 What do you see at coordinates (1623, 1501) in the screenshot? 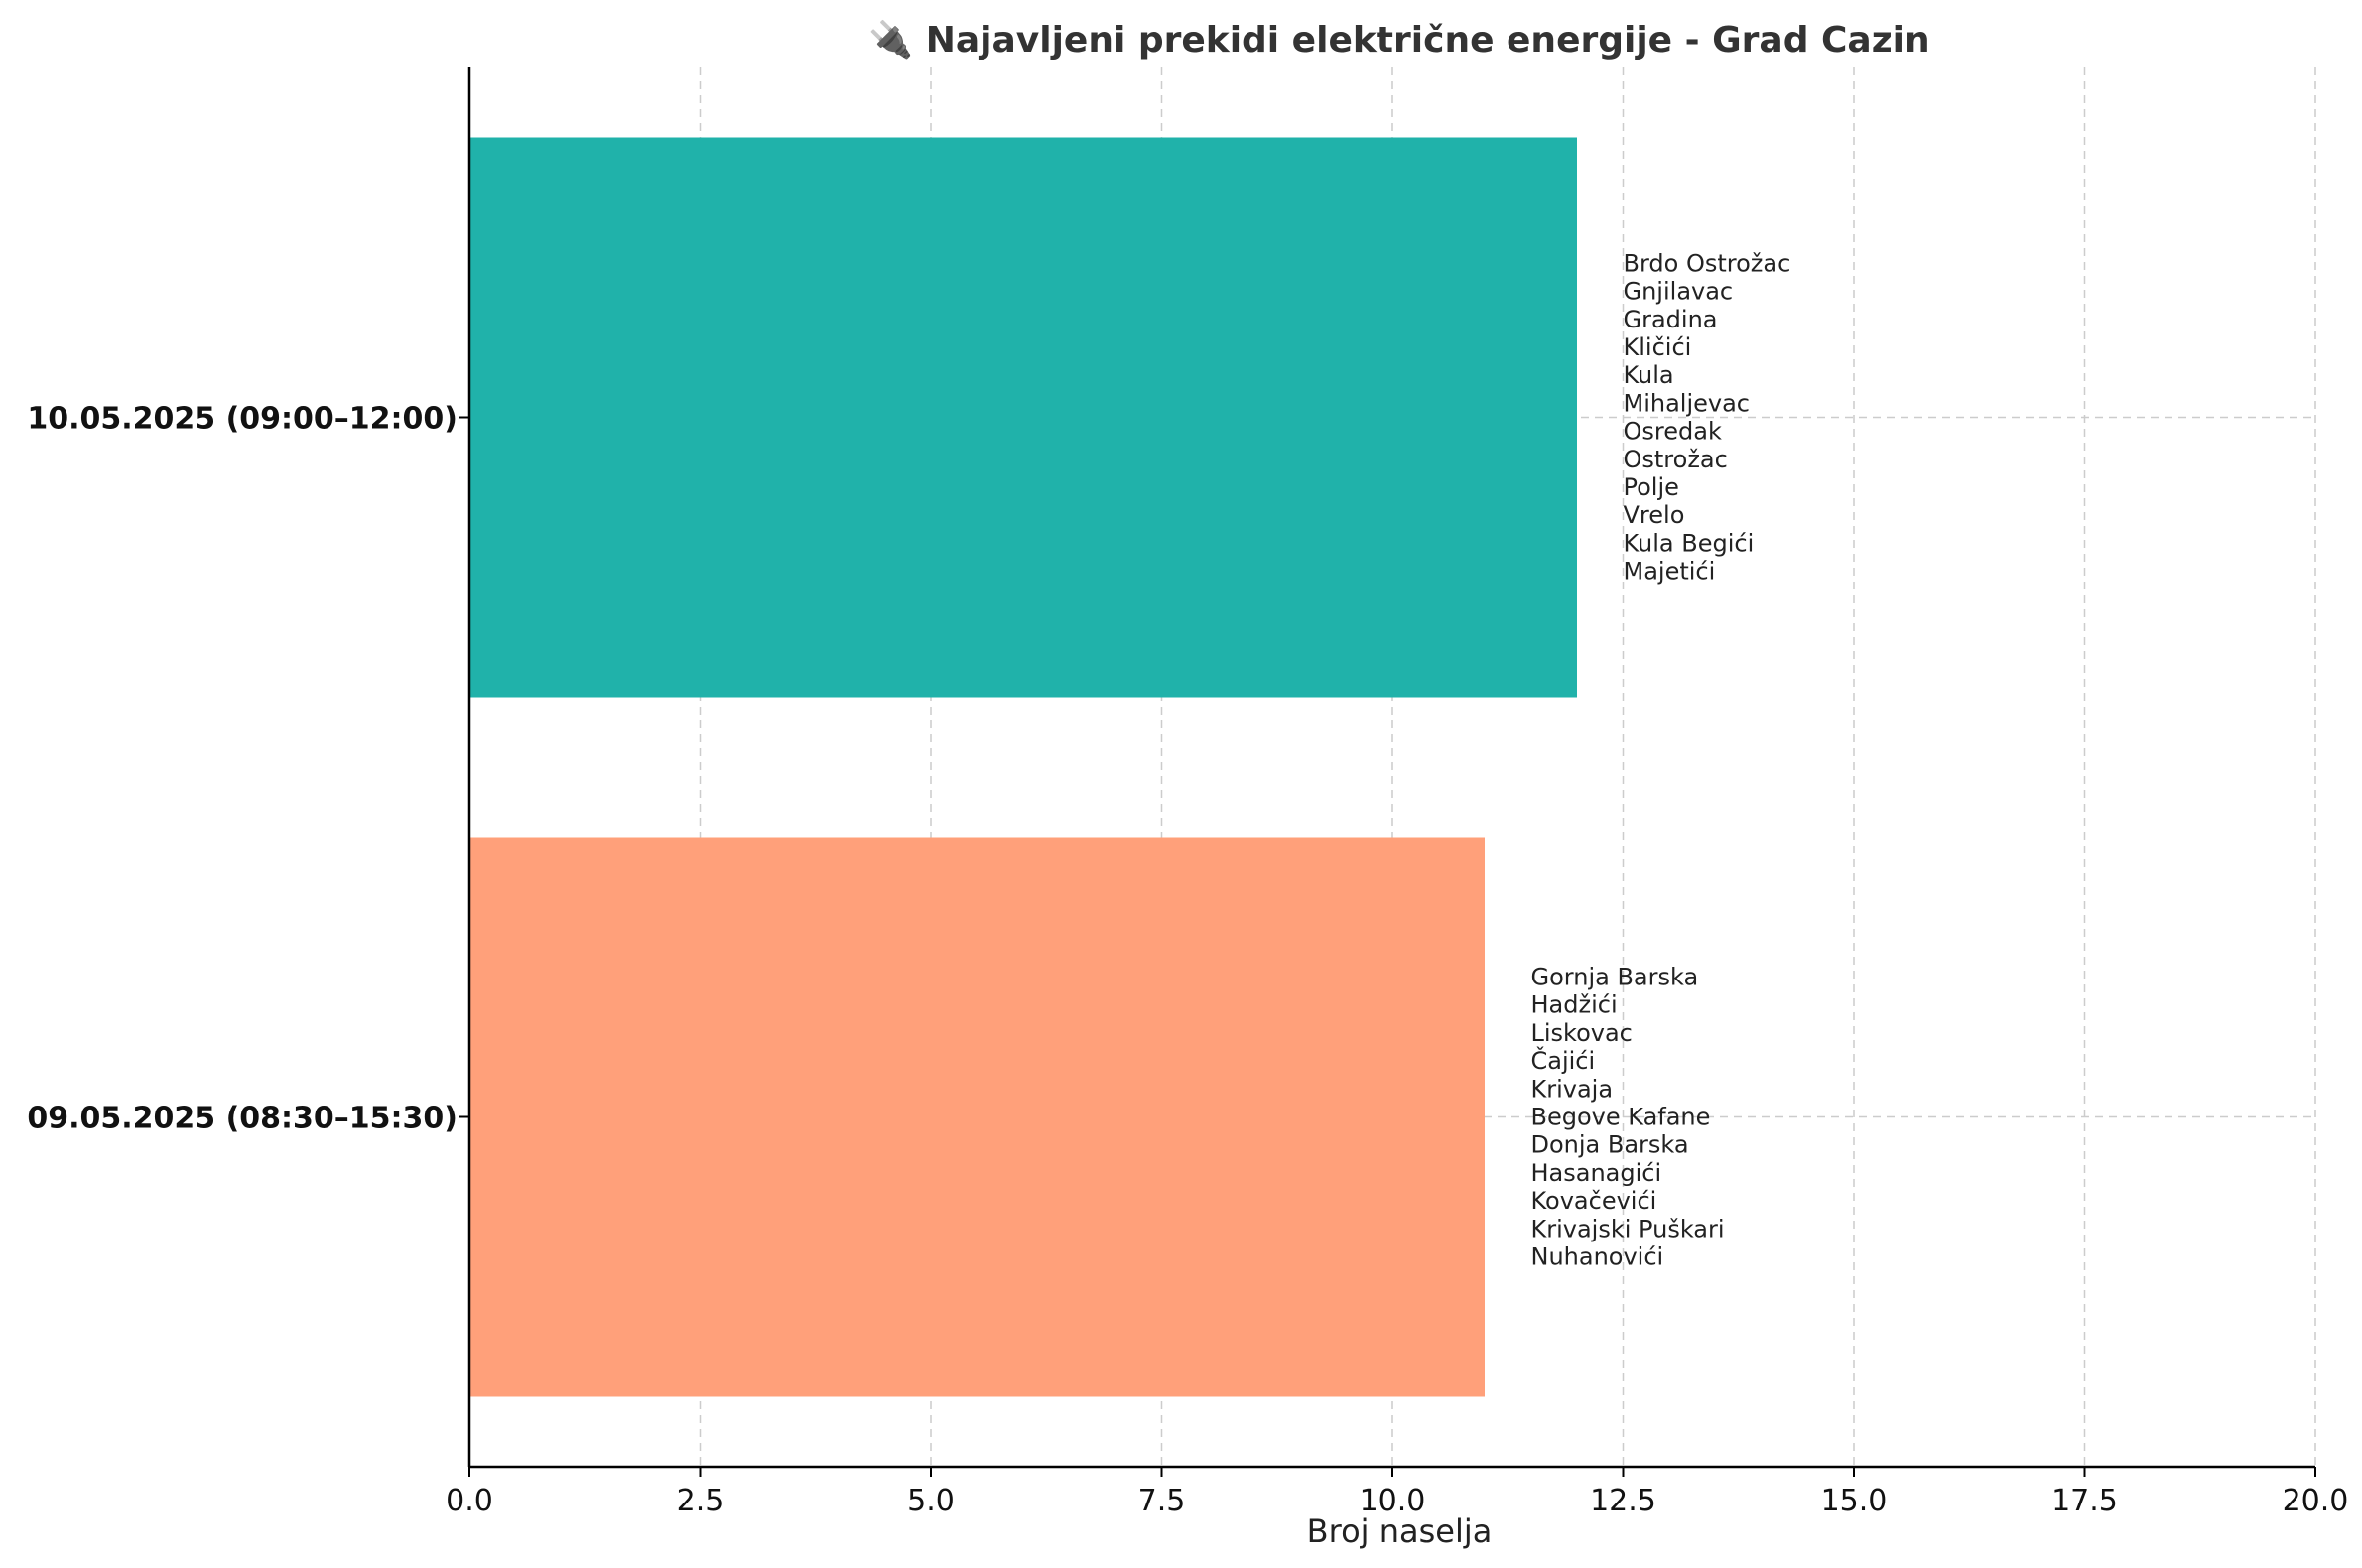
I see `x-tick-label: 12.5` at bounding box center [1623, 1501].